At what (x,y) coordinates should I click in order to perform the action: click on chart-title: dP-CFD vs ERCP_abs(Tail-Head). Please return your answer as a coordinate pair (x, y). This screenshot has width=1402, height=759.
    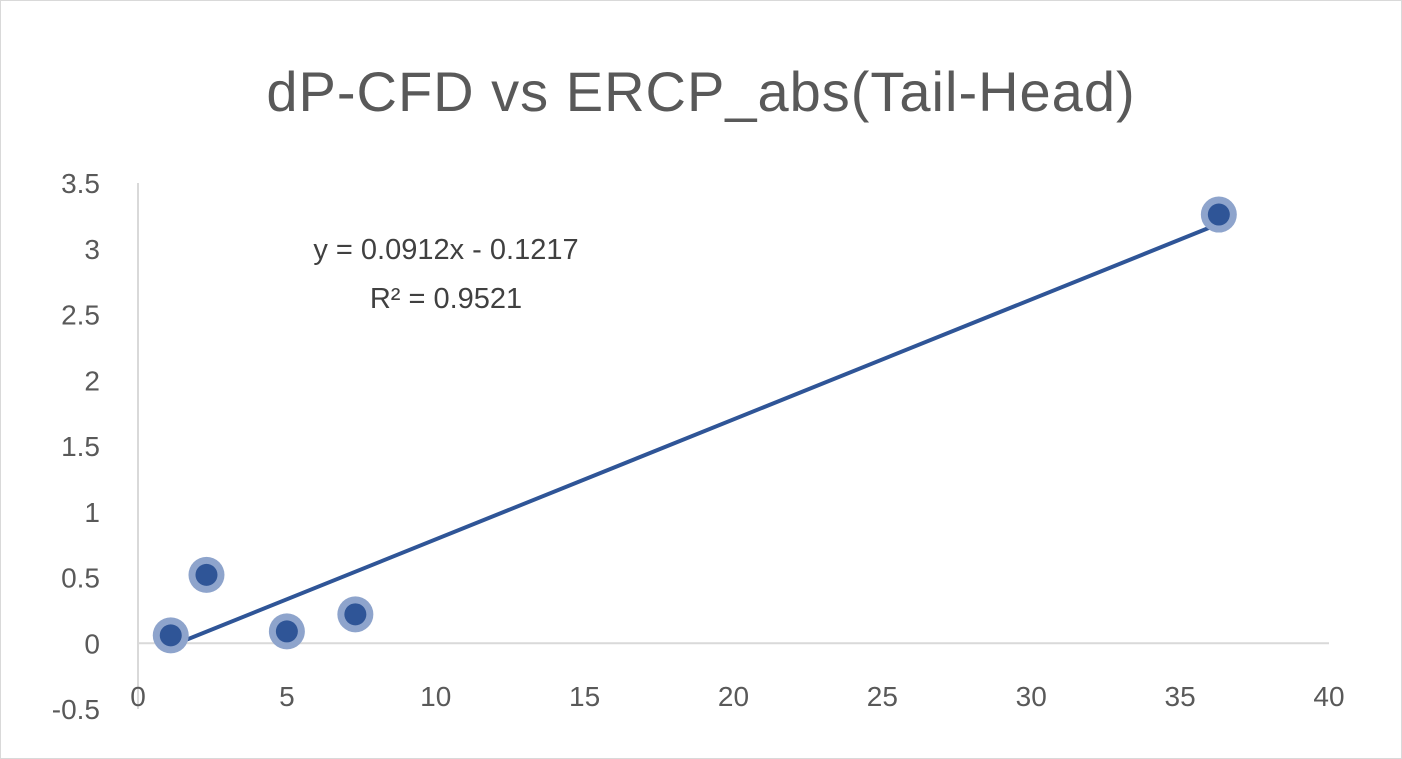
    Looking at the image, I should click on (700, 91).